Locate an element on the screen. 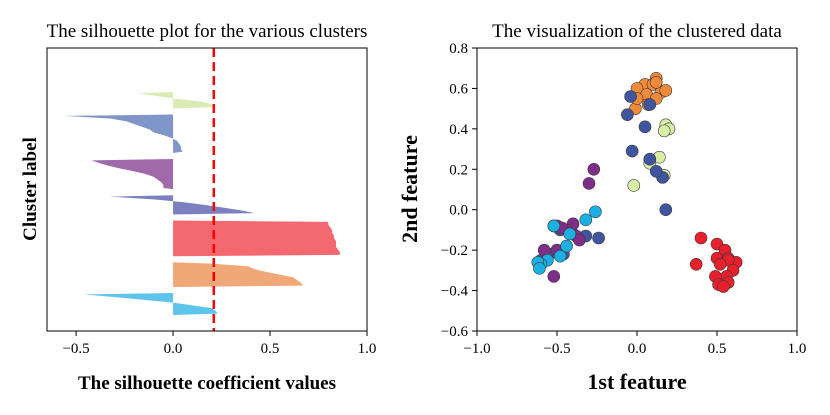 This screenshot has height=415, width=830. scatter-x-tick-label: 1.0 is located at coordinates (797, 349).